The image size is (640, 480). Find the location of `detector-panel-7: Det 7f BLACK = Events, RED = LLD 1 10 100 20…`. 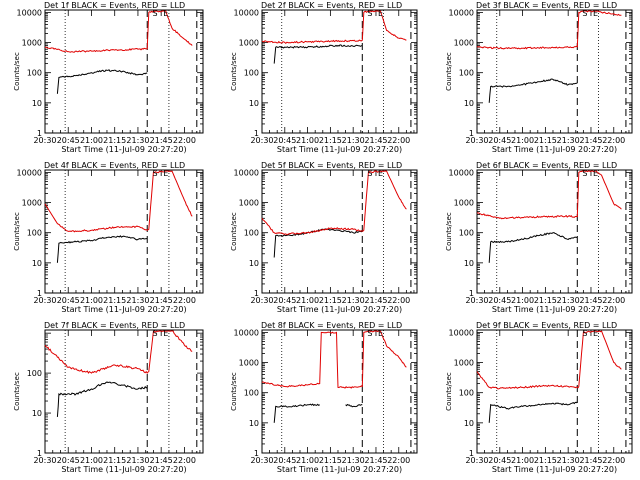

detector-panel-7: Det 7f BLACK = Events, RED = LLD 1 10 100 20… is located at coordinates (108, 397).